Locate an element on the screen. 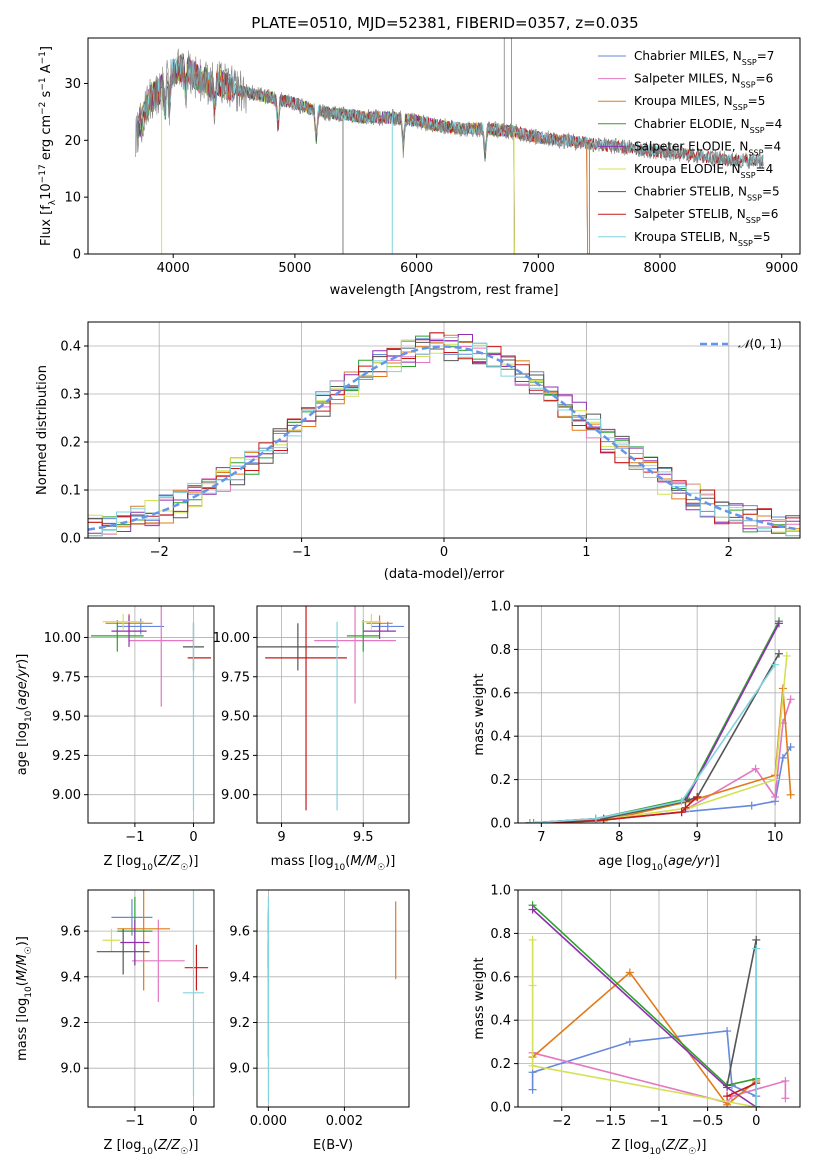 This screenshot has height=1174, width=819. legend-entry: Salpeter ELODIE, NSSP=4 is located at coordinates (707, 148).